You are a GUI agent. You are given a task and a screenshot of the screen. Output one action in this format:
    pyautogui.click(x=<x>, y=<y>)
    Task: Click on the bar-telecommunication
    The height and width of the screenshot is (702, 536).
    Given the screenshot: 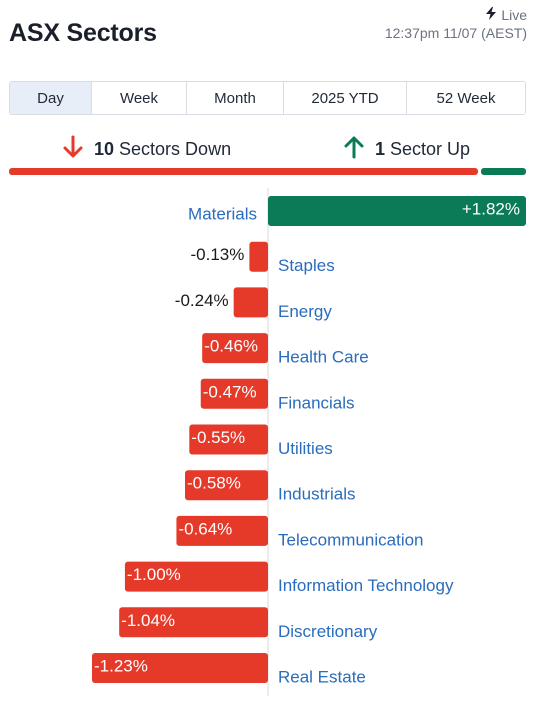 What is the action you would take?
    pyautogui.click(x=222, y=530)
    